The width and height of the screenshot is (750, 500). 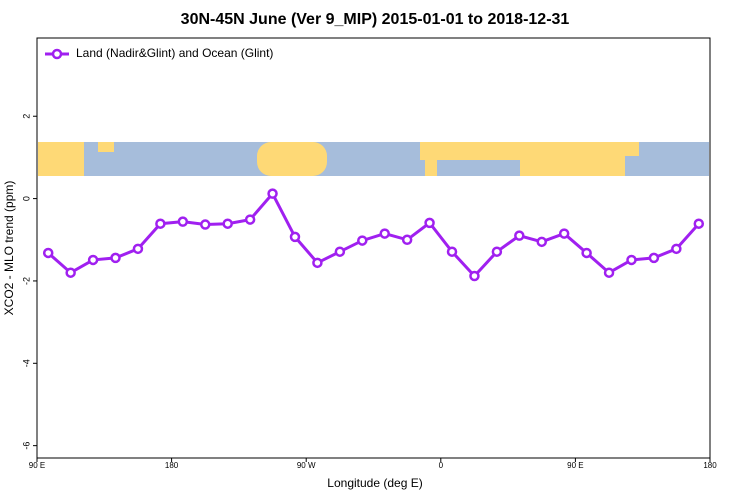 What do you see at coordinates (306, 465) in the screenshot?
I see `x-tick-label: 90 W` at bounding box center [306, 465].